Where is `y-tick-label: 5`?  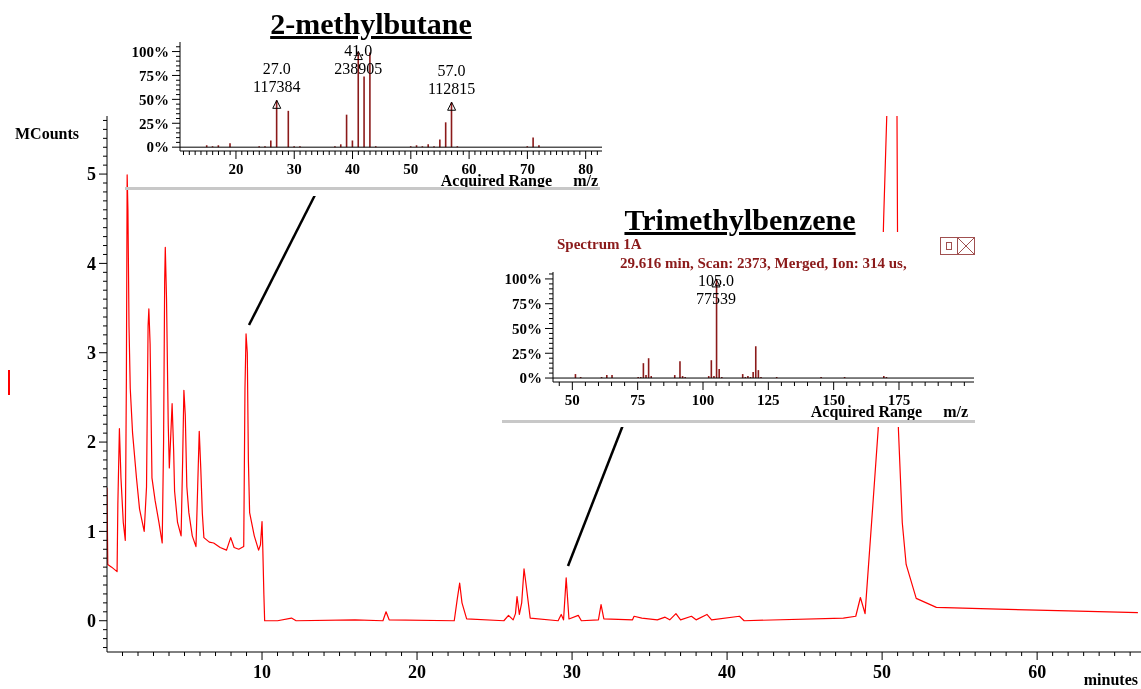 y-tick-label: 5 is located at coordinates (91, 174).